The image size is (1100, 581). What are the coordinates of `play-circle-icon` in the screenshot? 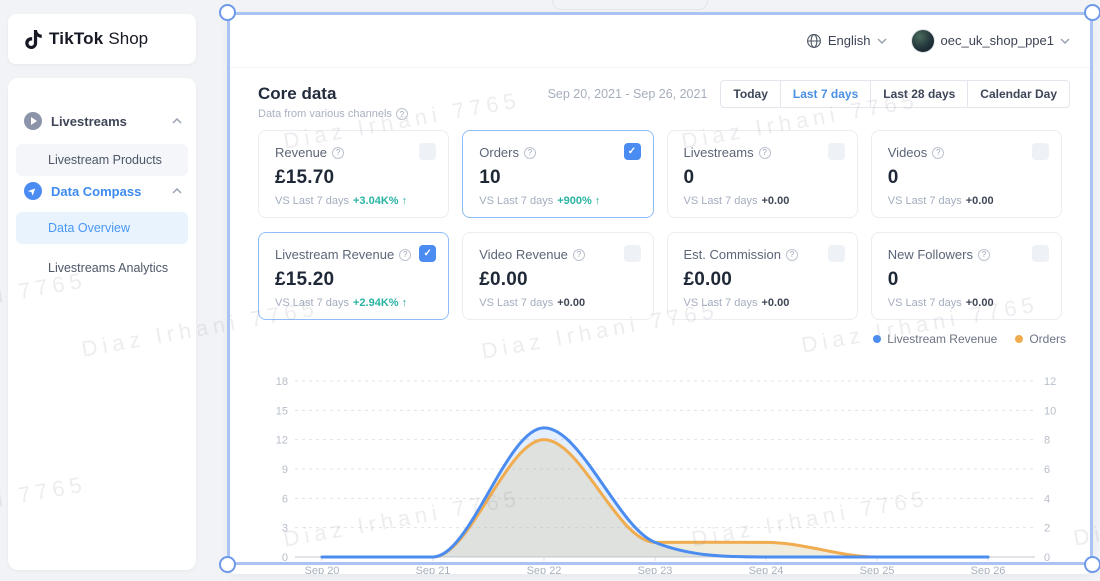 It's located at (33, 121).